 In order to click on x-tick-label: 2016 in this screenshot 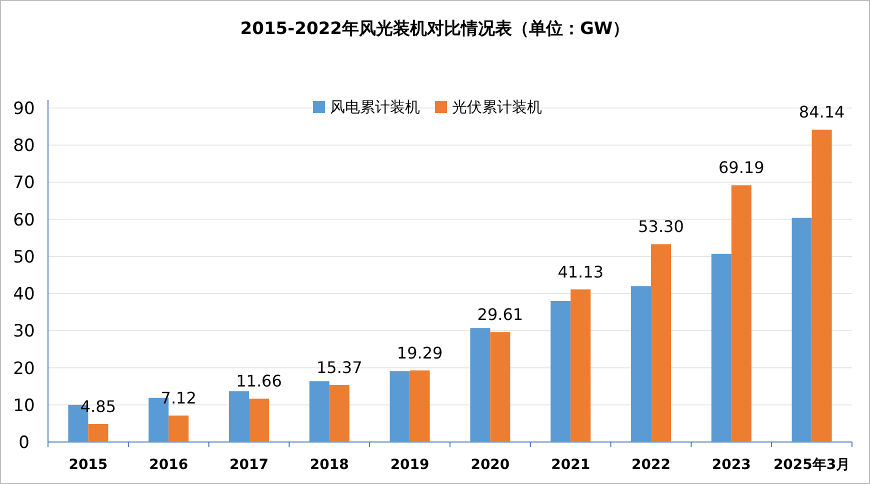, I will do `click(168, 465)`.